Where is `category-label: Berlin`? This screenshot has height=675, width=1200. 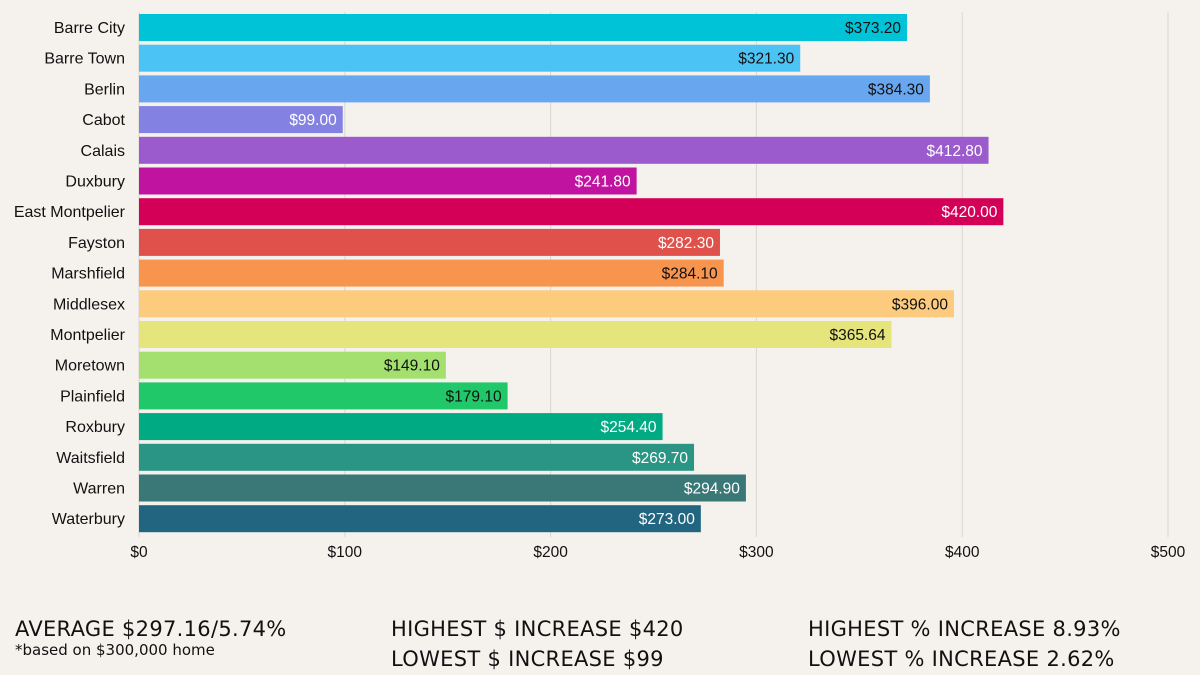 category-label: Berlin is located at coordinates (104, 89).